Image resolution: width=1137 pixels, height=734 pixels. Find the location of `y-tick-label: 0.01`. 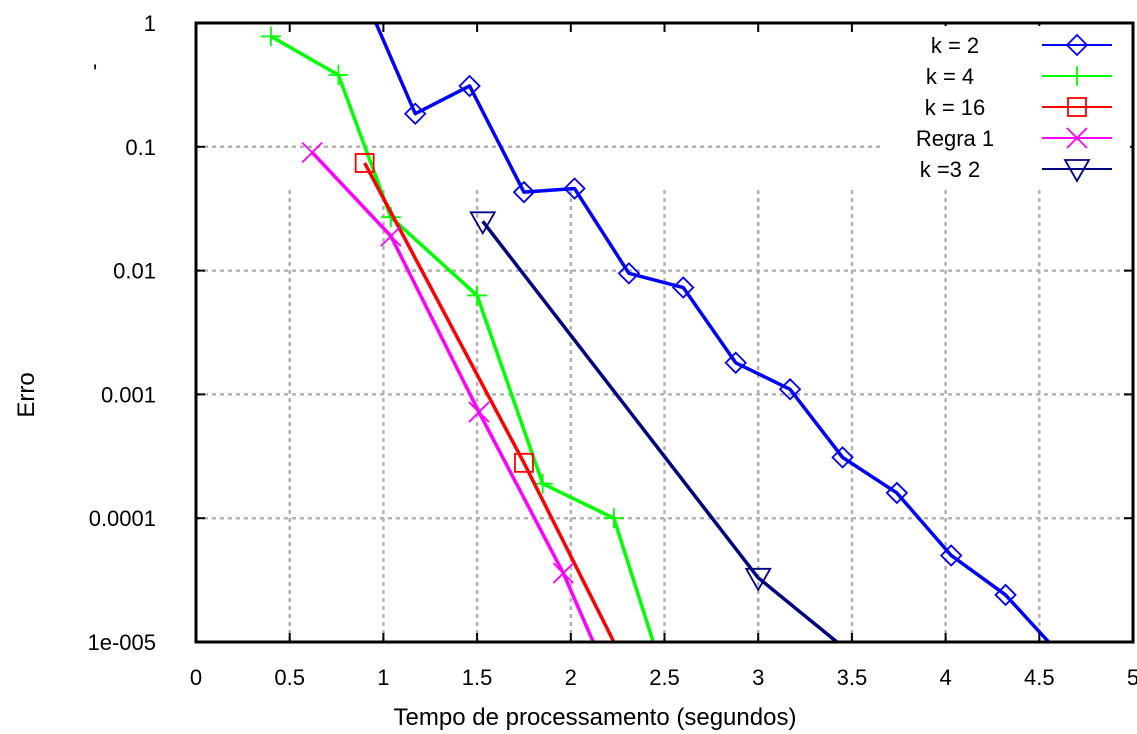

y-tick-label: 0.01 is located at coordinates (134, 271).